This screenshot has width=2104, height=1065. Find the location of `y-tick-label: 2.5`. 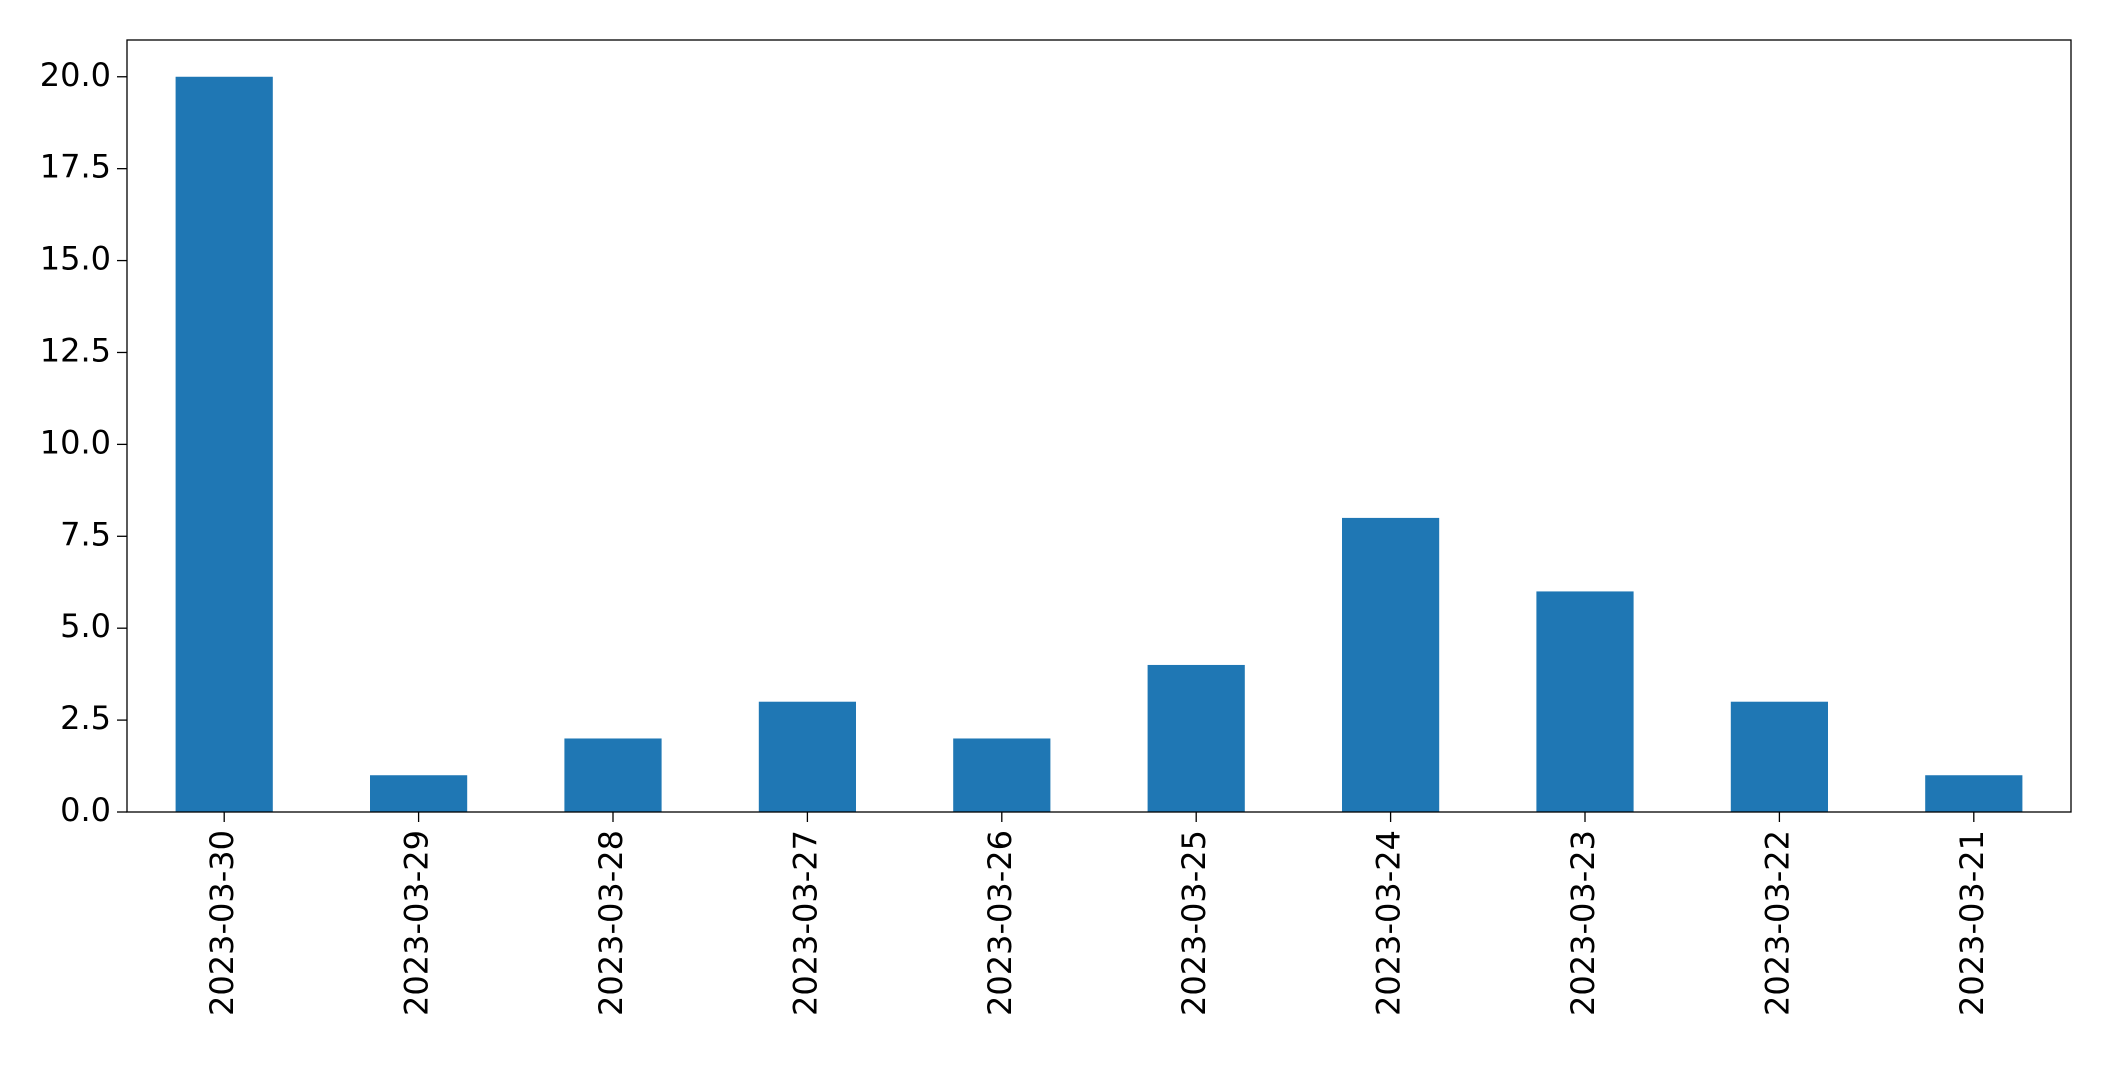

y-tick-label: 2.5 is located at coordinates (85, 718).